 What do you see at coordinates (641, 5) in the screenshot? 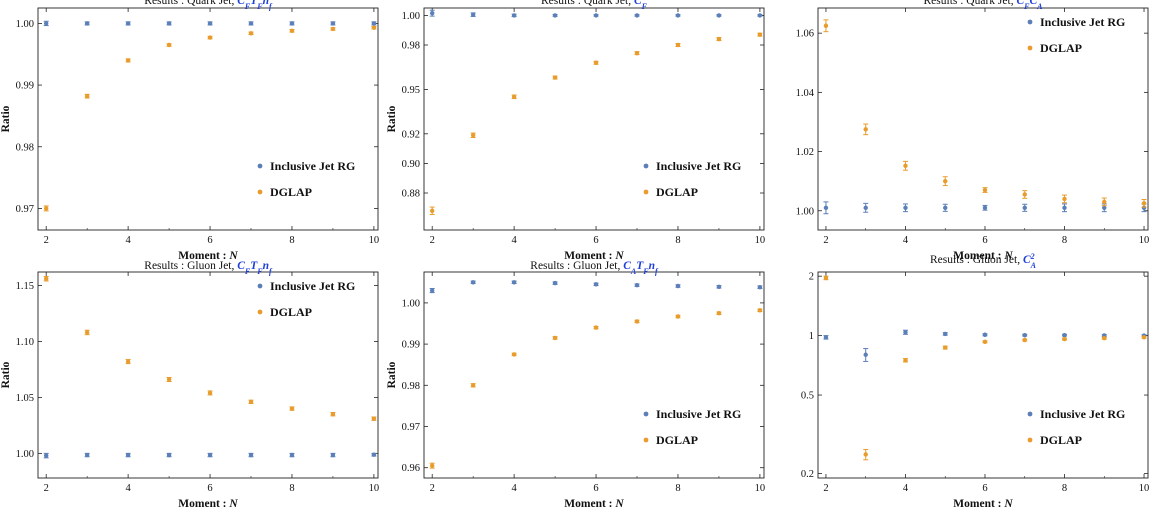
I see `chart-title-math: C2F` at bounding box center [641, 5].